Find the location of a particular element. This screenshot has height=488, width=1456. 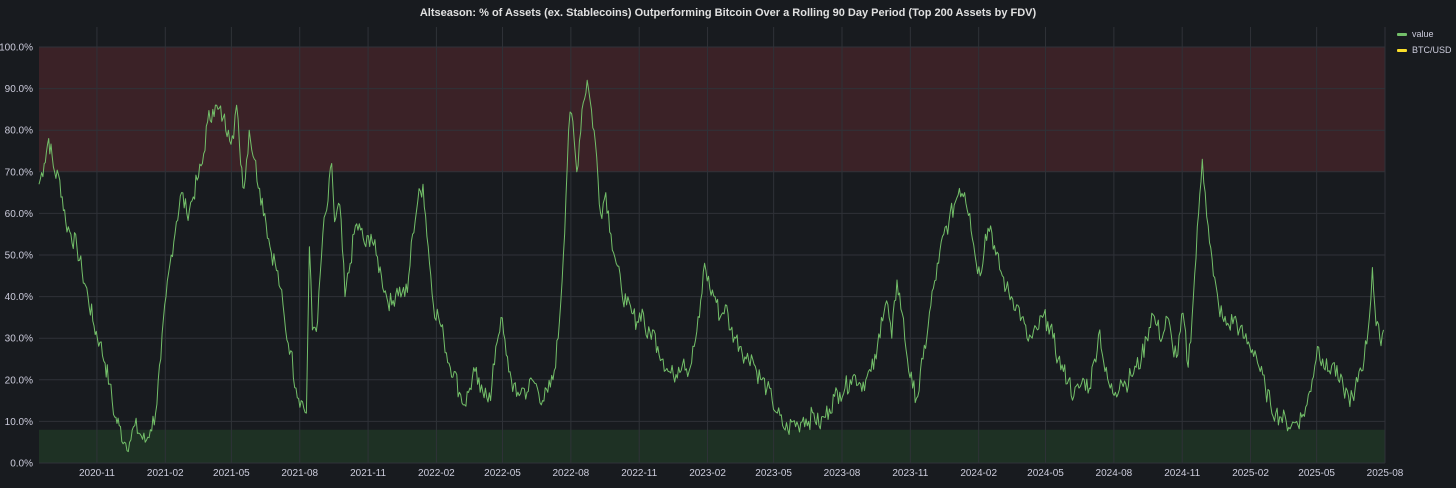

x-tick-label: 2025-05 is located at coordinates (1316, 473).